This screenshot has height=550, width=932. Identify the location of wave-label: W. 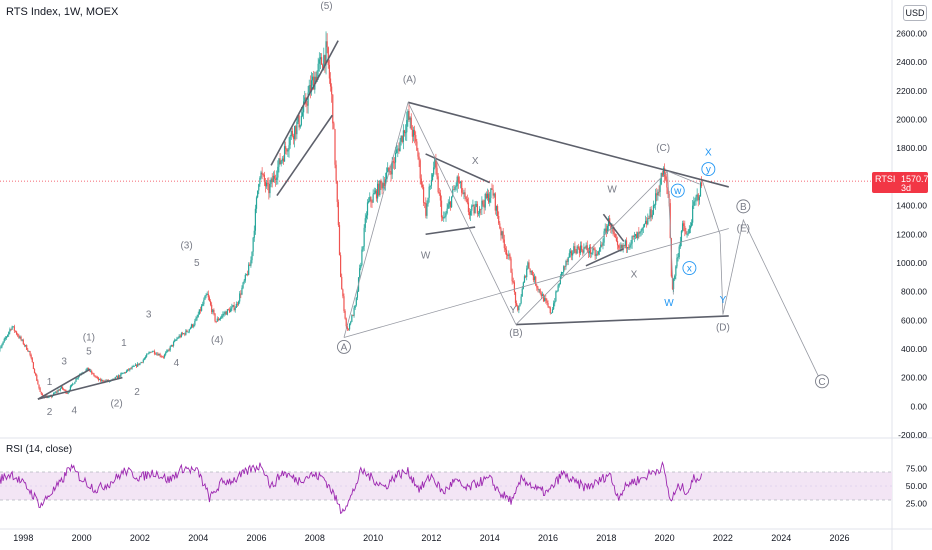
(612, 190).